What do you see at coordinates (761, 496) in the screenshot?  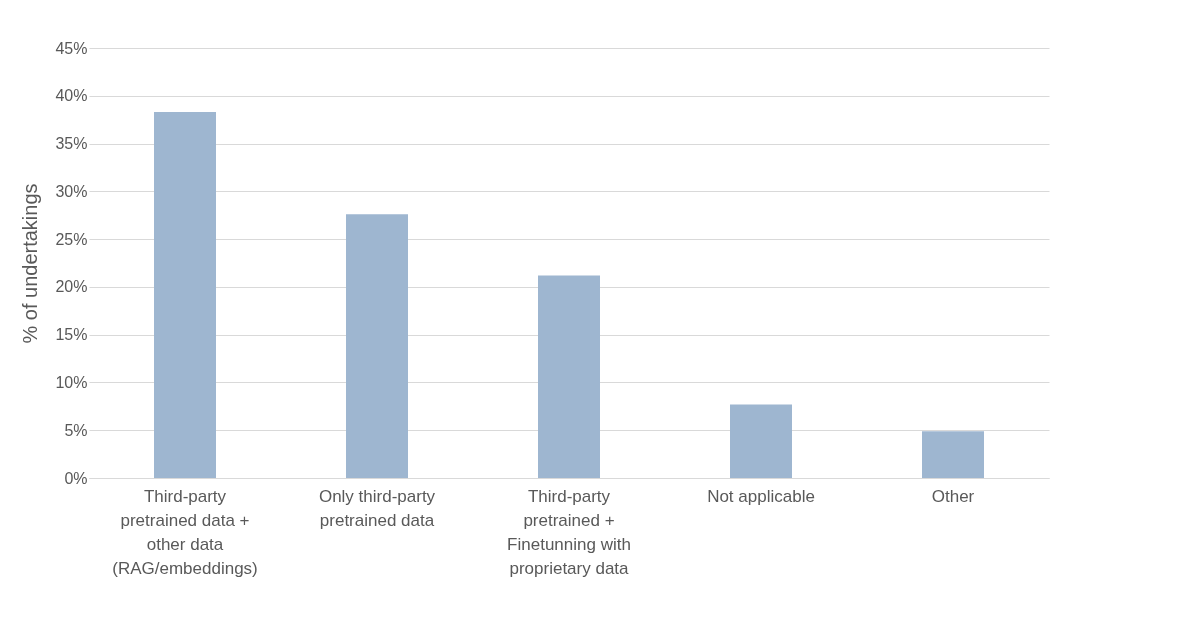 I see `x-tick-label: Not applicable` at bounding box center [761, 496].